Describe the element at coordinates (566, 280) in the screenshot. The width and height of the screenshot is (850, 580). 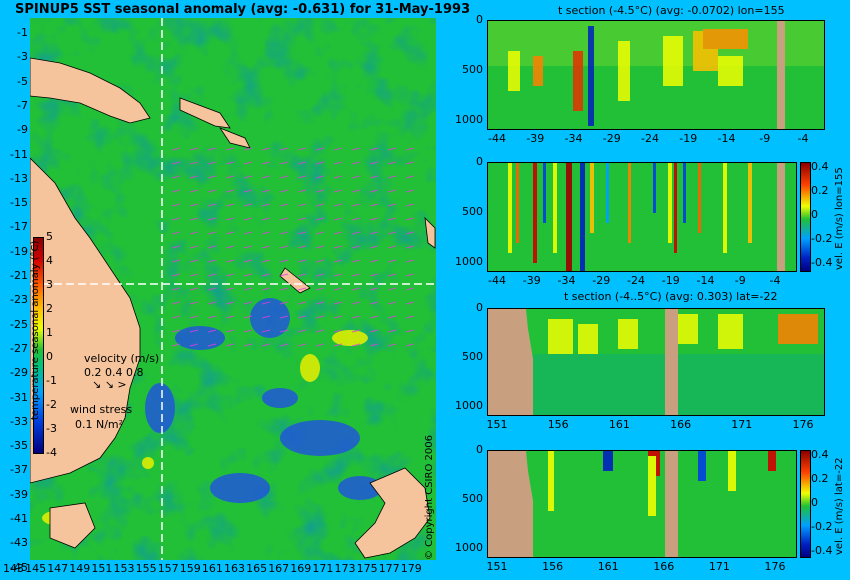
I see `panel2-x-tick: -34` at that location.